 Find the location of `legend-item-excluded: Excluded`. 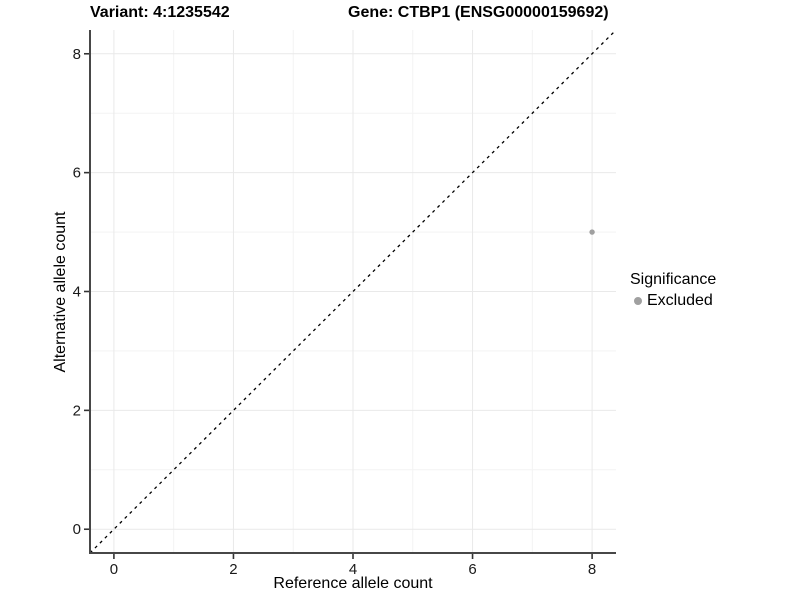

legend-item-excluded: Excluded is located at coordinates (673, 301).